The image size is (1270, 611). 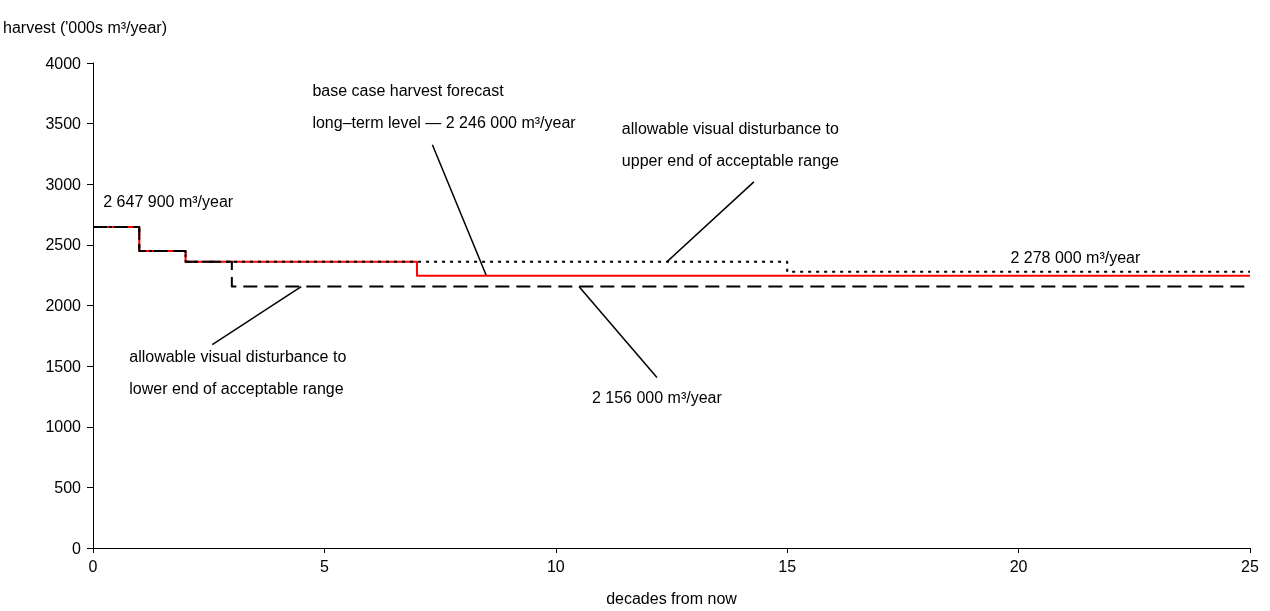 I want to click on annotation: 2 156 000 m³/year, so click(x=657, y=398).